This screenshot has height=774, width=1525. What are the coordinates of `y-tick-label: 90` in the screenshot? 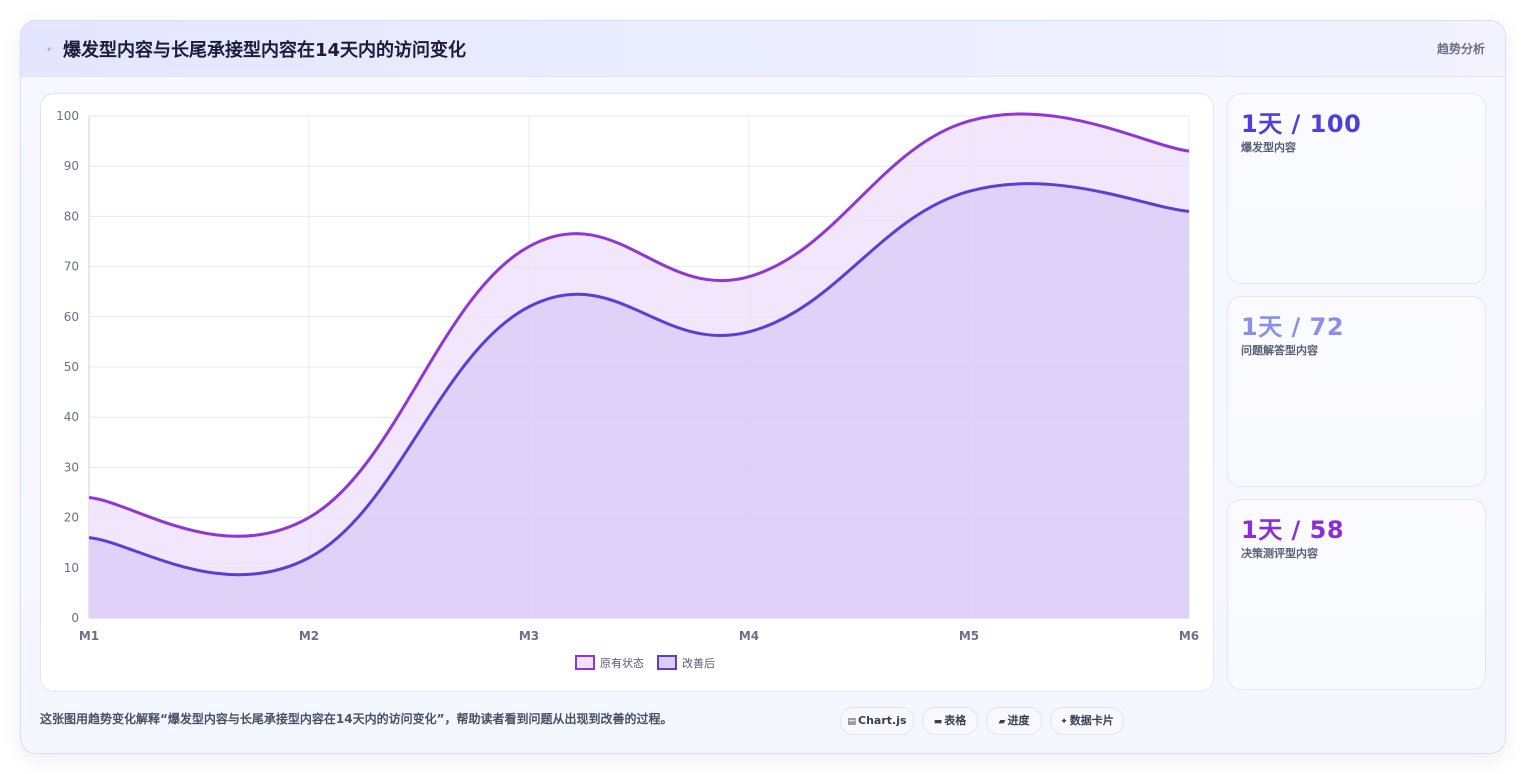 It's located at (71, 166).